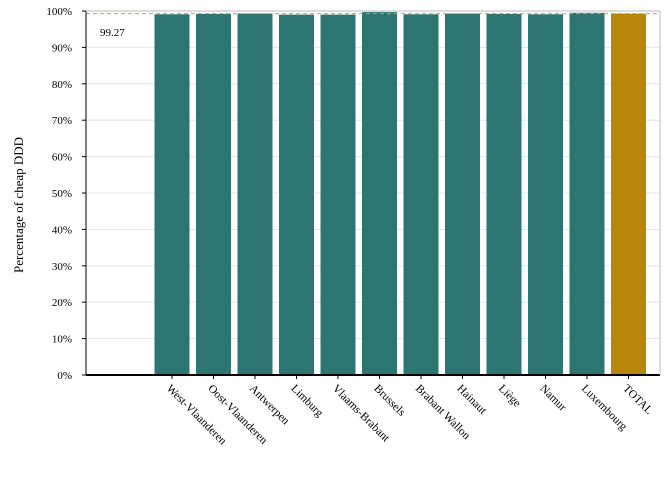  Describe the element at coordinates (62, 158) in the screenshot. I see `y-tick-label: 60%` at that location.